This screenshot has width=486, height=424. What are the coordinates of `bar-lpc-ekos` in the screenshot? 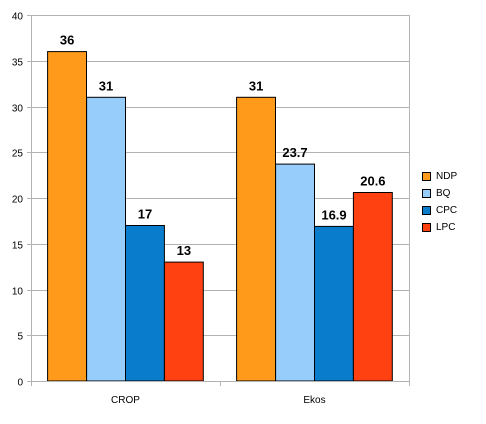 It's located at (372, 287).